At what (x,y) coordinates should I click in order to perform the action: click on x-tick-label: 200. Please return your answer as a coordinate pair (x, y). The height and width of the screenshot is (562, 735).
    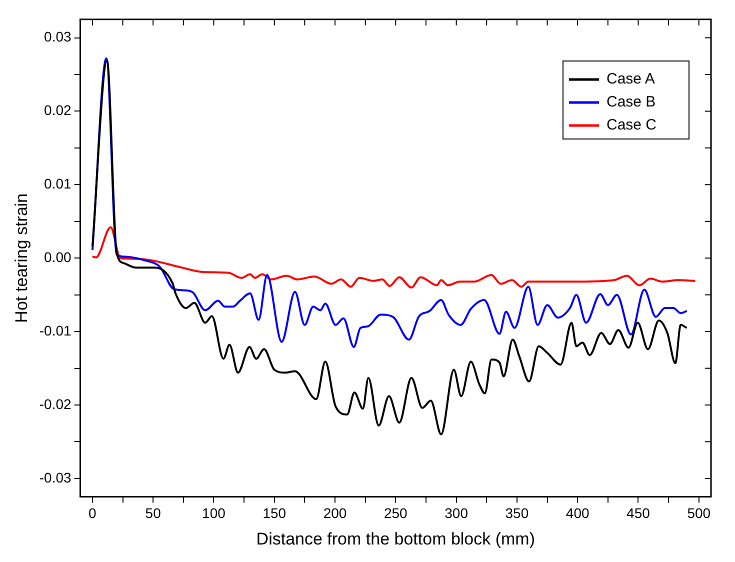
    Looking at the image, I should click on (335, 513).